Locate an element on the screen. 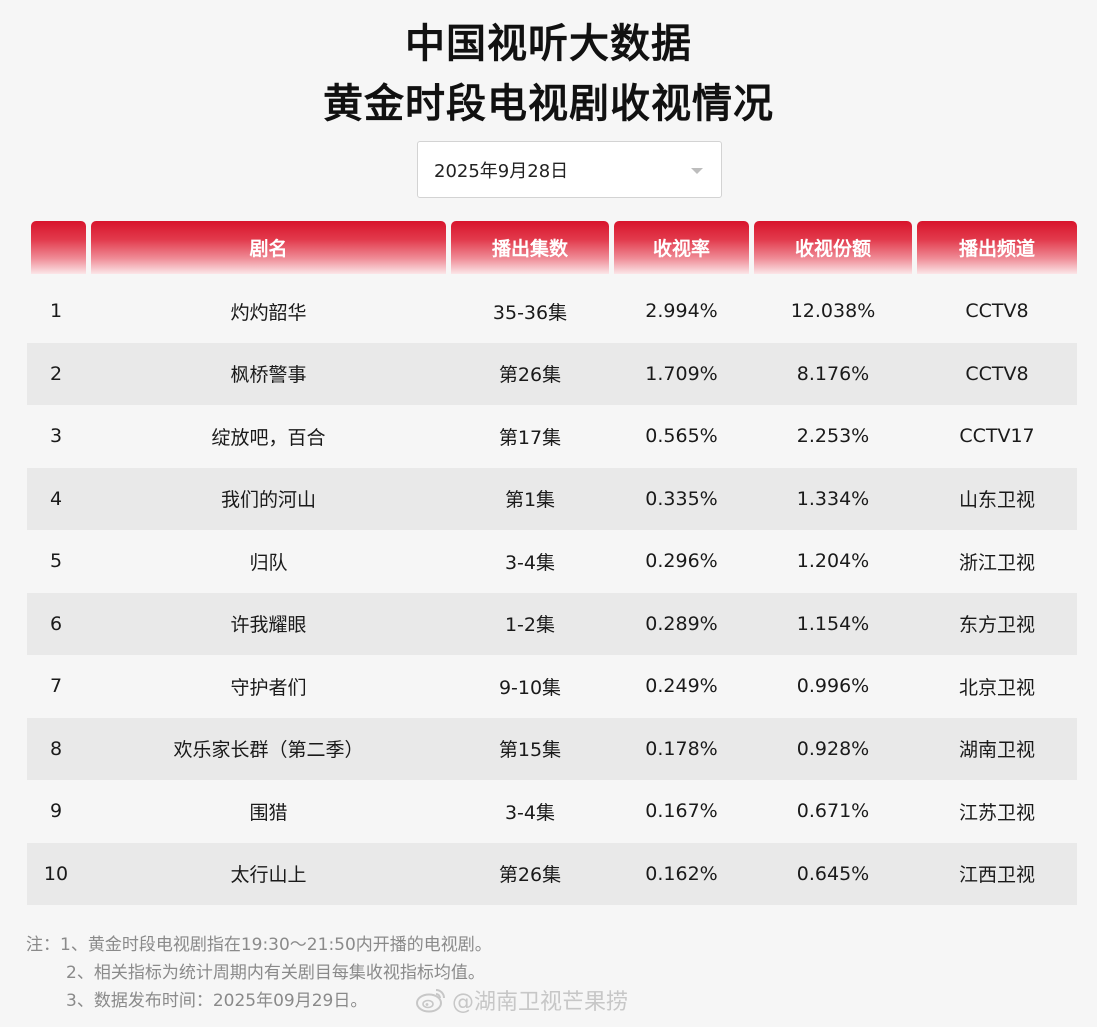 The image size is (1097, 1027). cell-rating: 0.335% is located at coordinates (681, 498).